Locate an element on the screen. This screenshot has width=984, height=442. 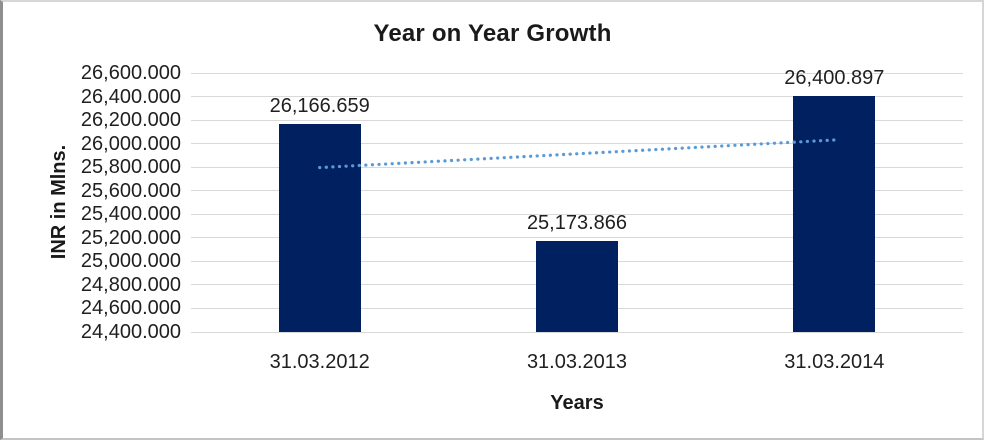
x-tick-label: 31.03.2014 is located at coordinates (834, 362).